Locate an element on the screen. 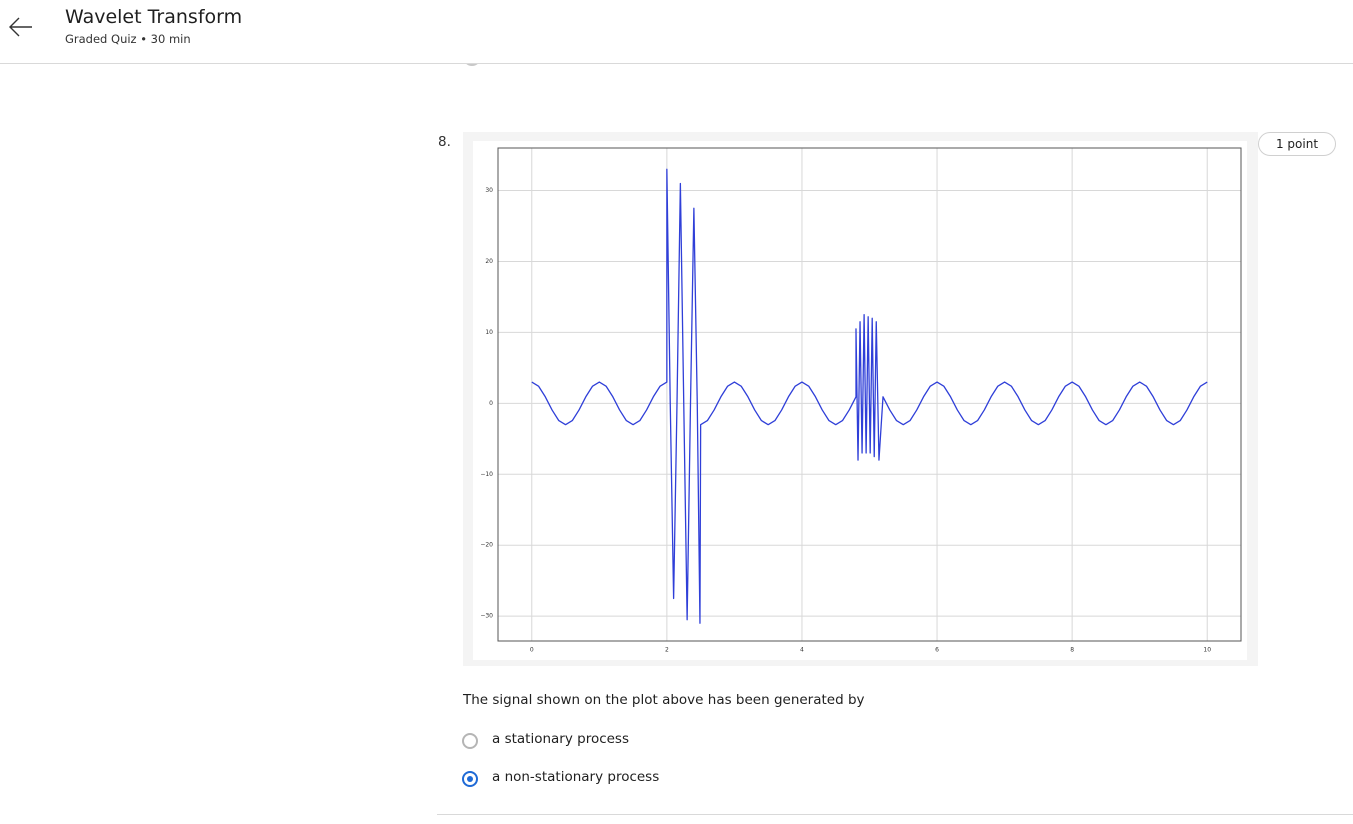 This screenshot has height=824, width=1353. subtitle: Graded Quiz • 30 min is located at coordinates (128, 39).